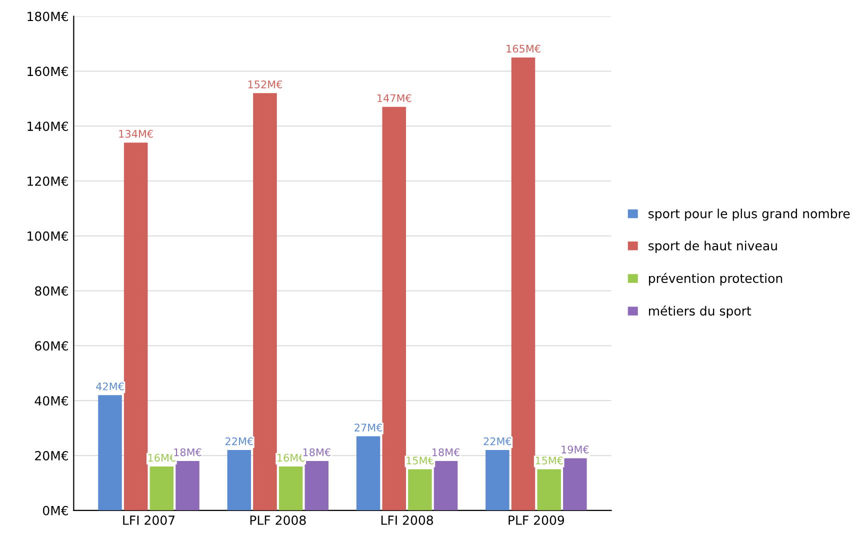  I want to click on y-tick-label: 20M€, so click(51, 455).